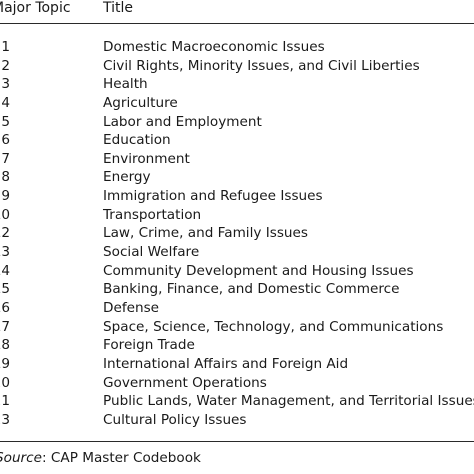 This screenshot has height=474, width=474. Describe the element at coordinates (149, 345) in the screenshot. I see `topic-title: Foreign Trade` at that location.